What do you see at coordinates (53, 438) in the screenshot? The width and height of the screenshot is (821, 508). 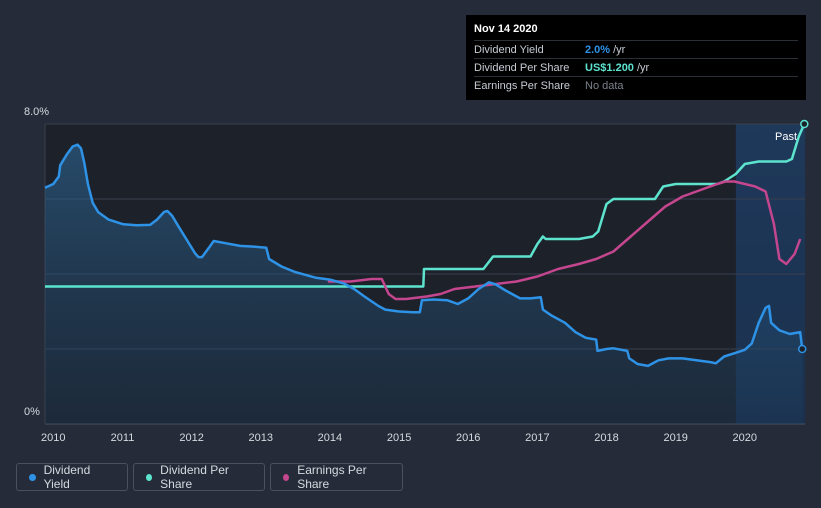 I see `x-tick-label: 2010` at bounding box center [53, 438].